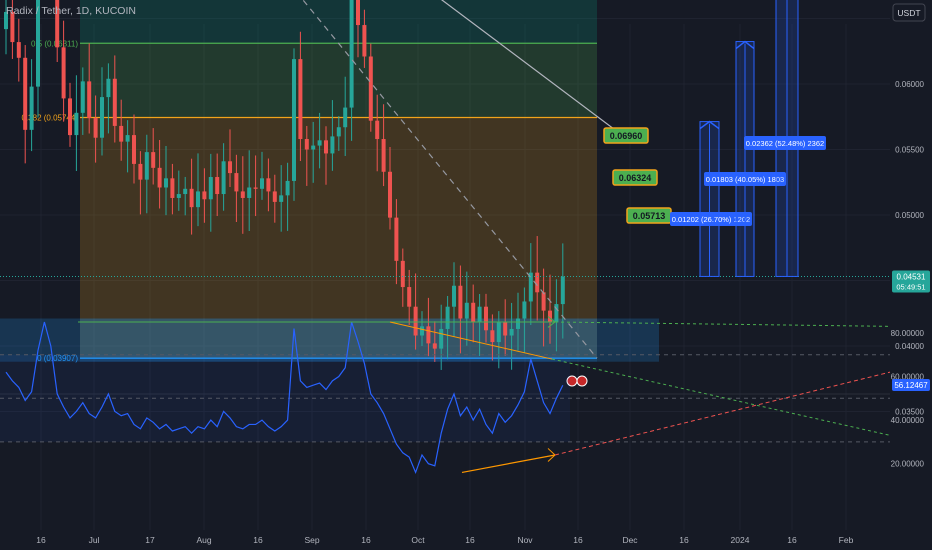 This screenshot has height=550, width=932. I want to click on rsi-trend-up-ext, so click(722, 413).